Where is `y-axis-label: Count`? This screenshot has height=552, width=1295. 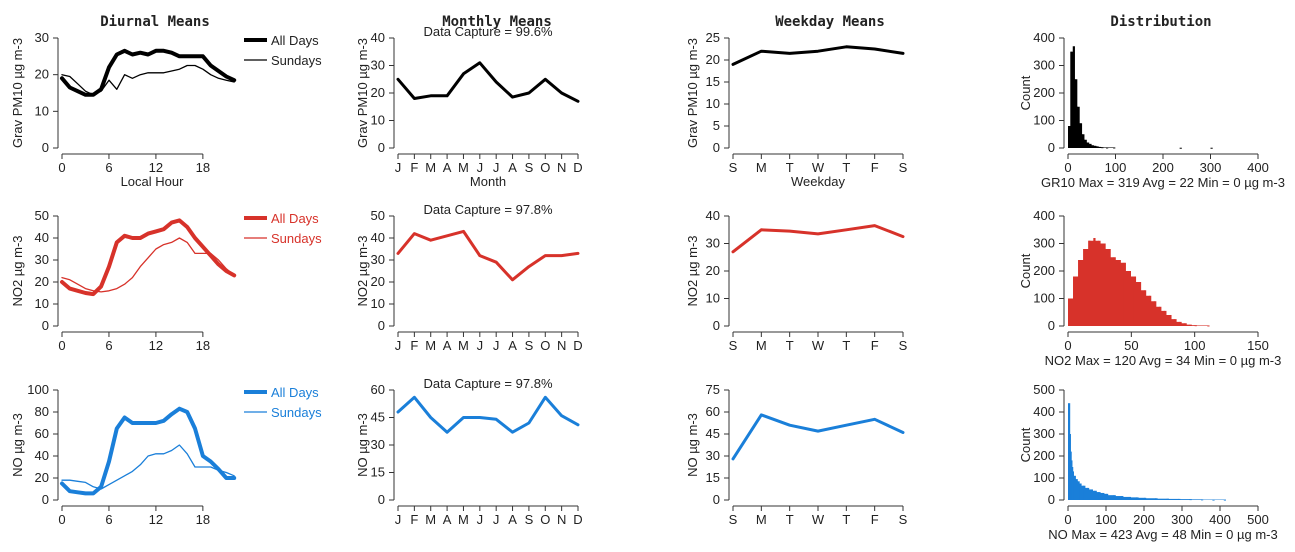
y-axis-label: Count is located at coordinates (1025, 270).